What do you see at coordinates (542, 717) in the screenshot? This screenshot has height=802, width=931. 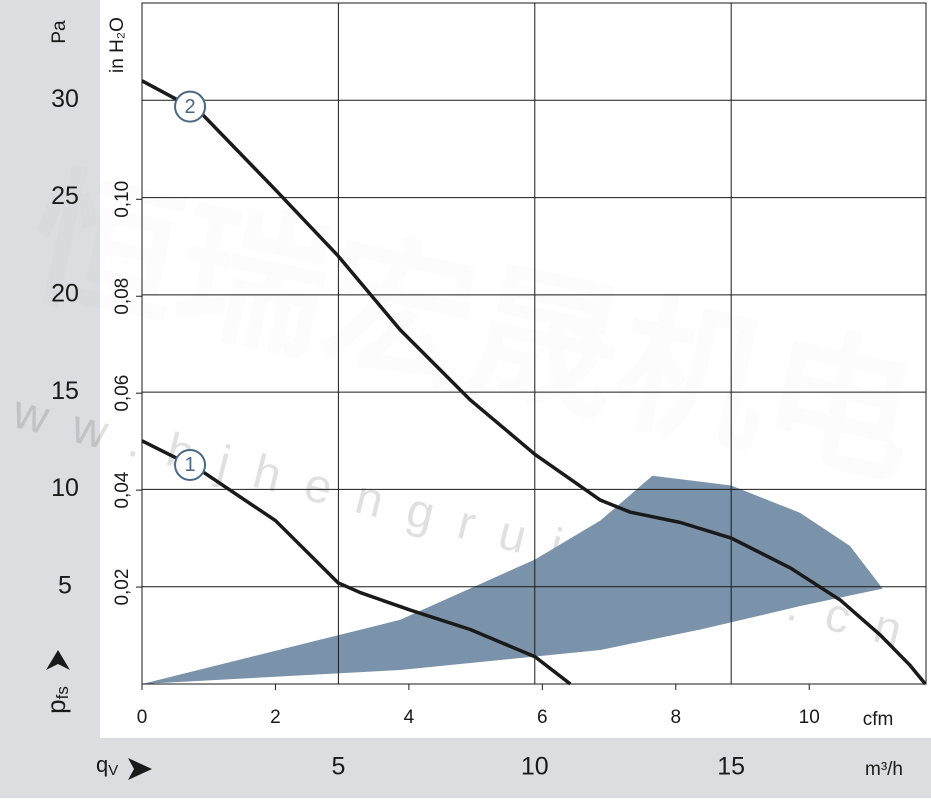 I see `x-tick-label: 6` at bounding box center [542, 717].